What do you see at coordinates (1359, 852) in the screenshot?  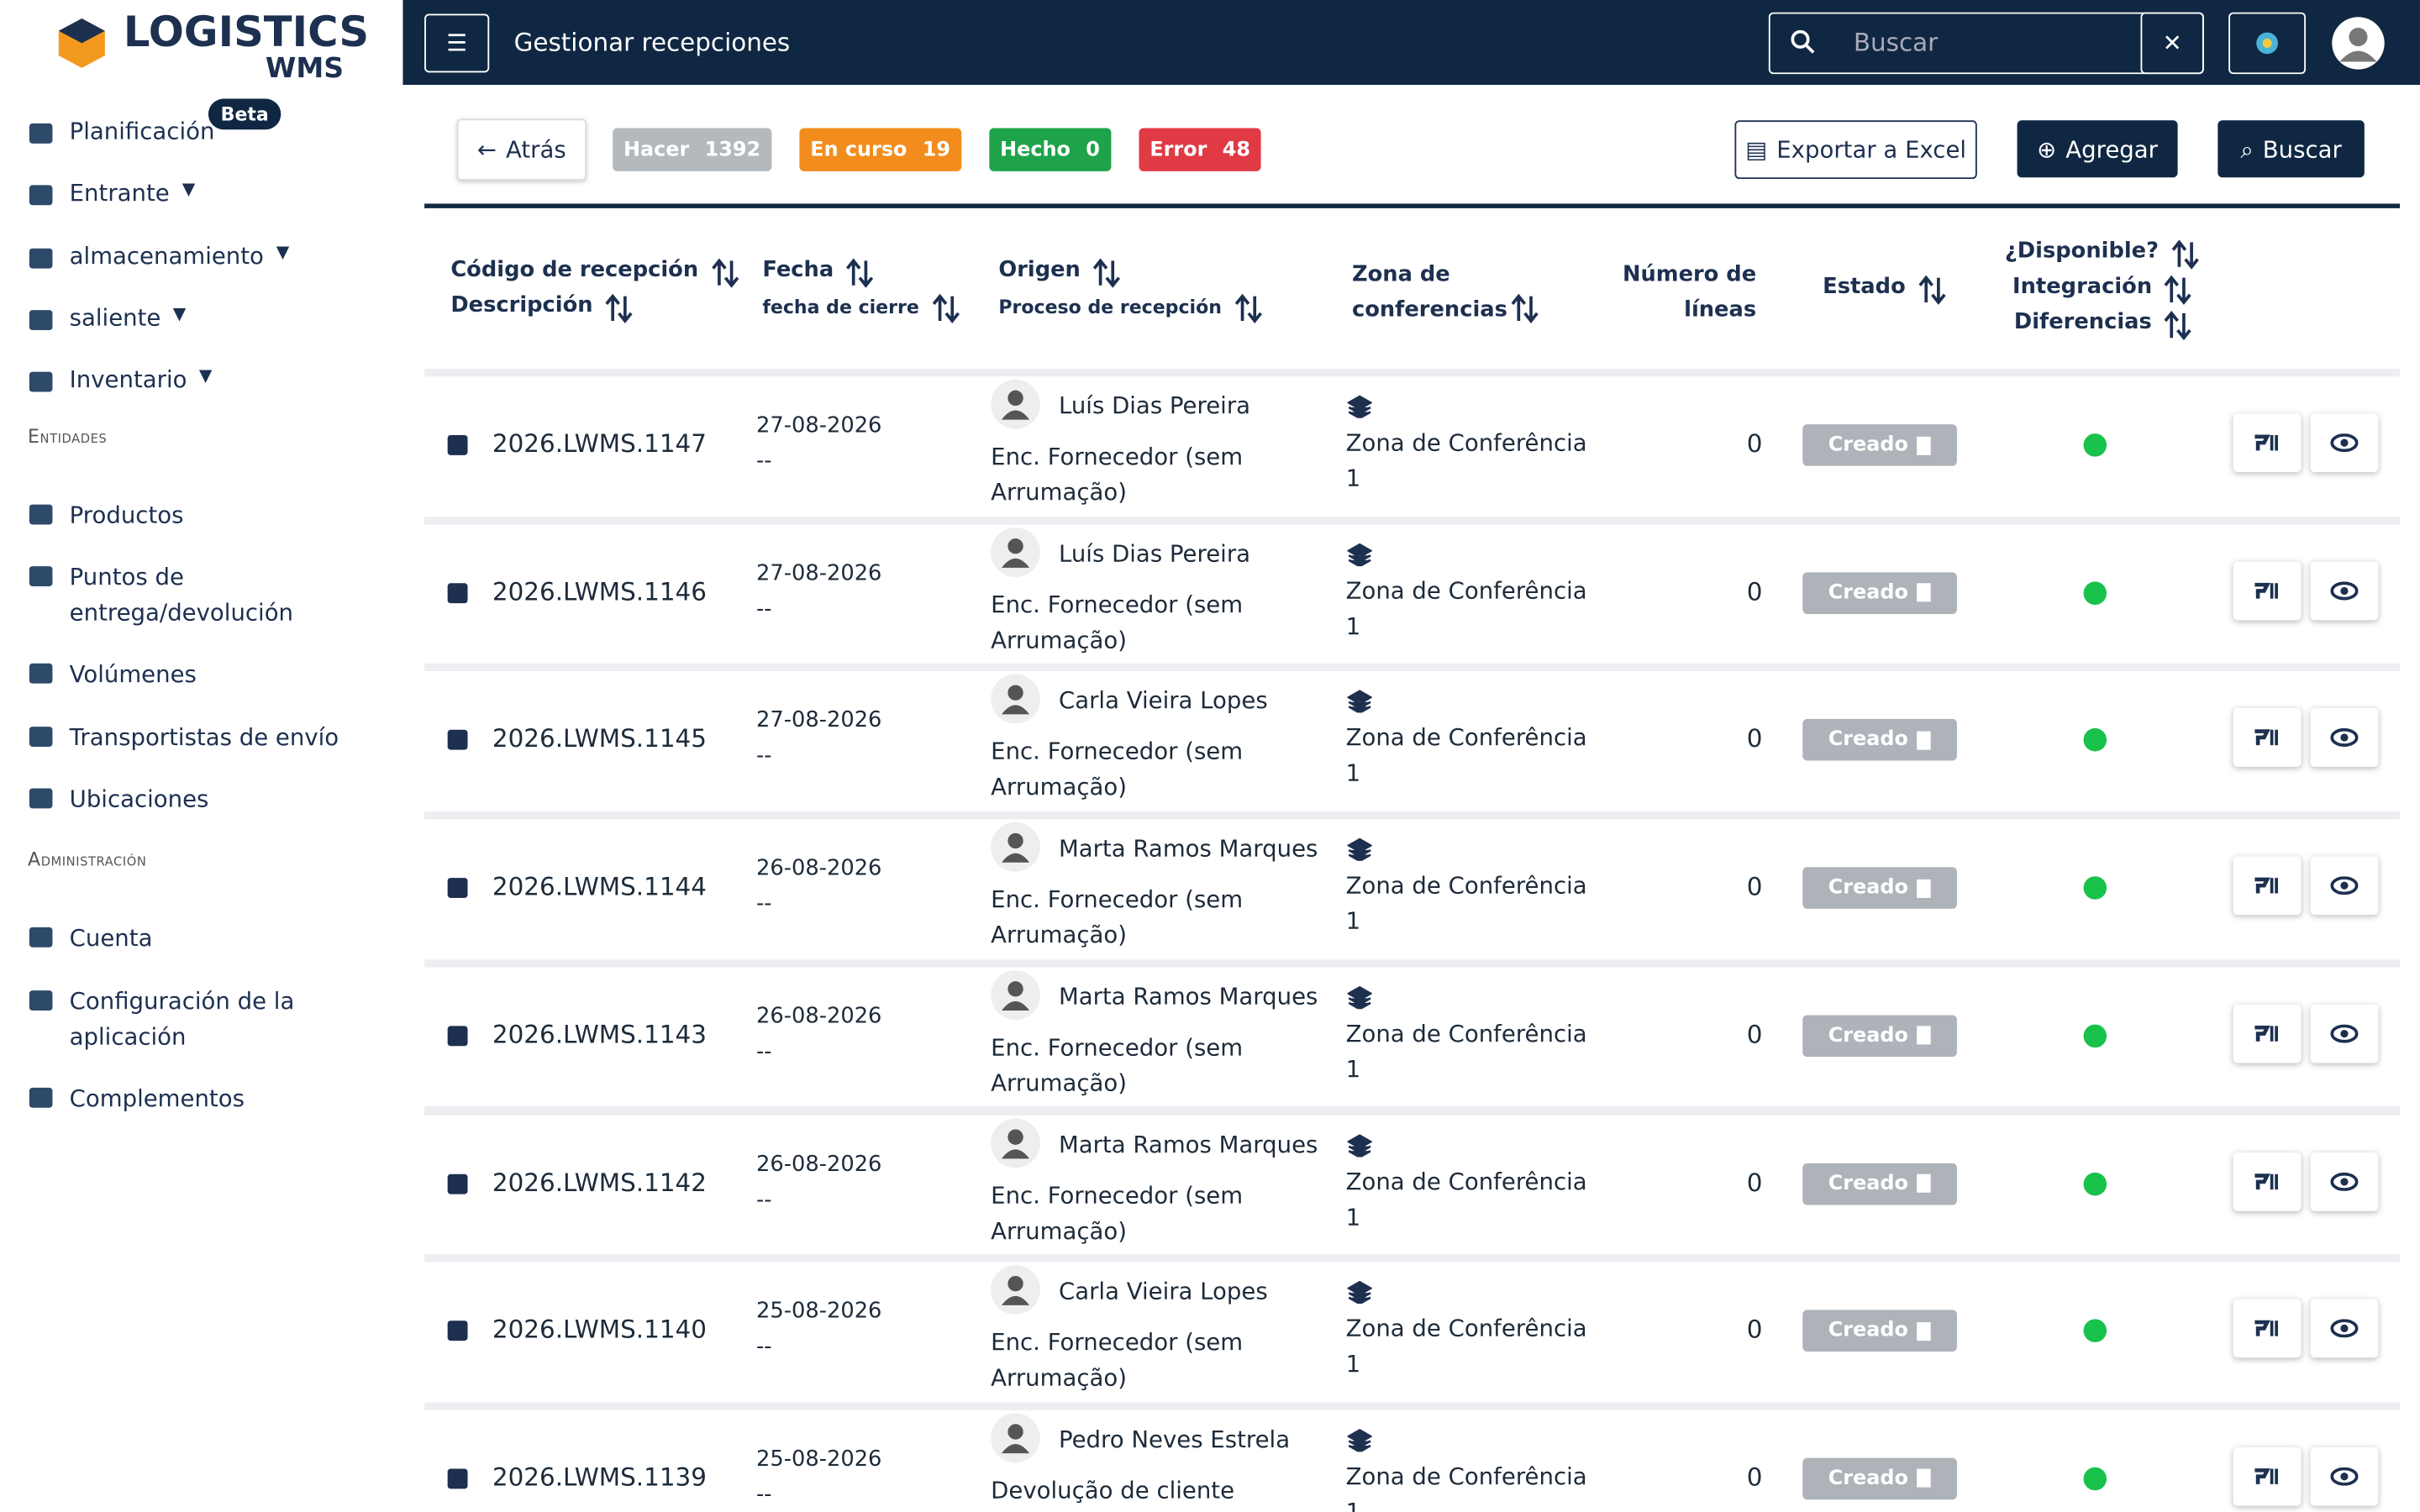 I see `zone-icon` at bounding box center [1359, 852].